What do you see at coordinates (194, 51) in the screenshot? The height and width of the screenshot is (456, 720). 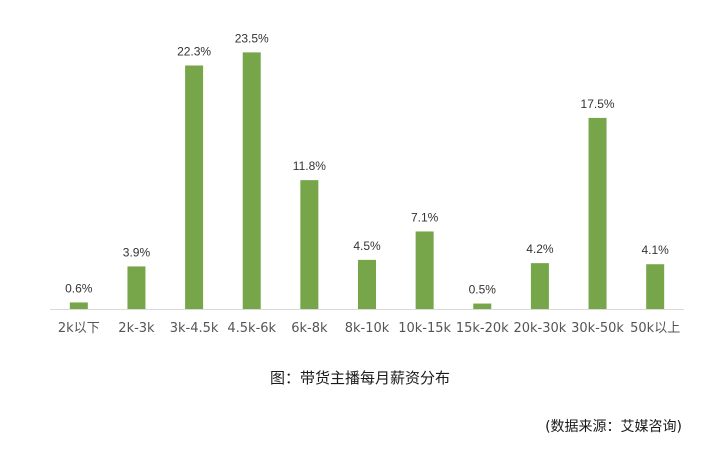 I see `value-label-2: 22.3%` at bounding box center [194, 51].